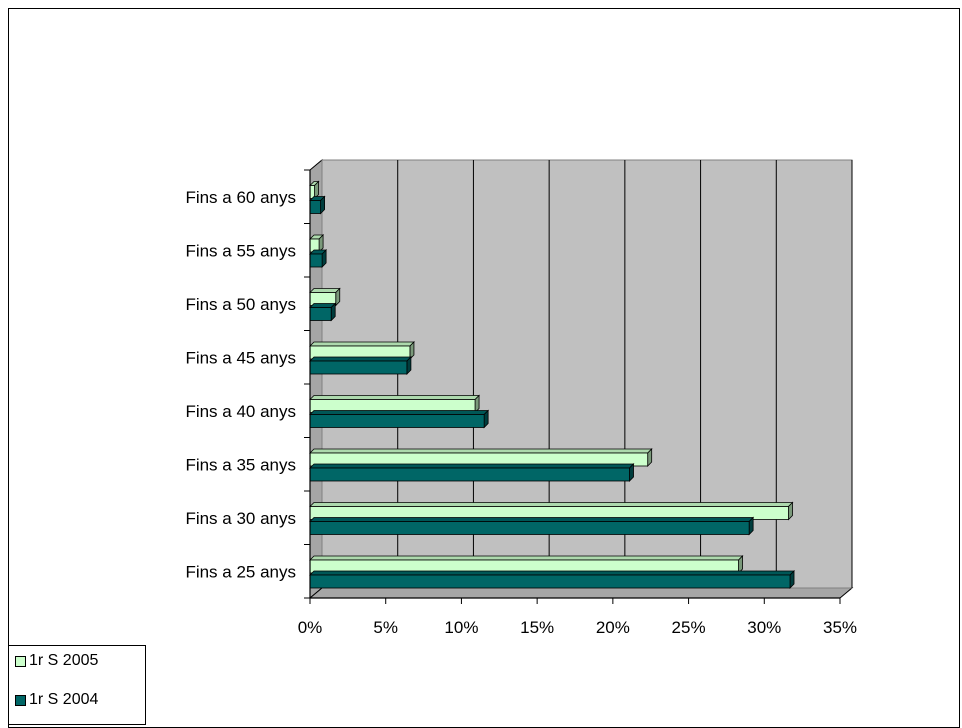 The width and height of the screenshot is (962, 728). Describe the element at coordinates (840, 627) in the screenshot. I see `x-tick-label: 35%` at that location.